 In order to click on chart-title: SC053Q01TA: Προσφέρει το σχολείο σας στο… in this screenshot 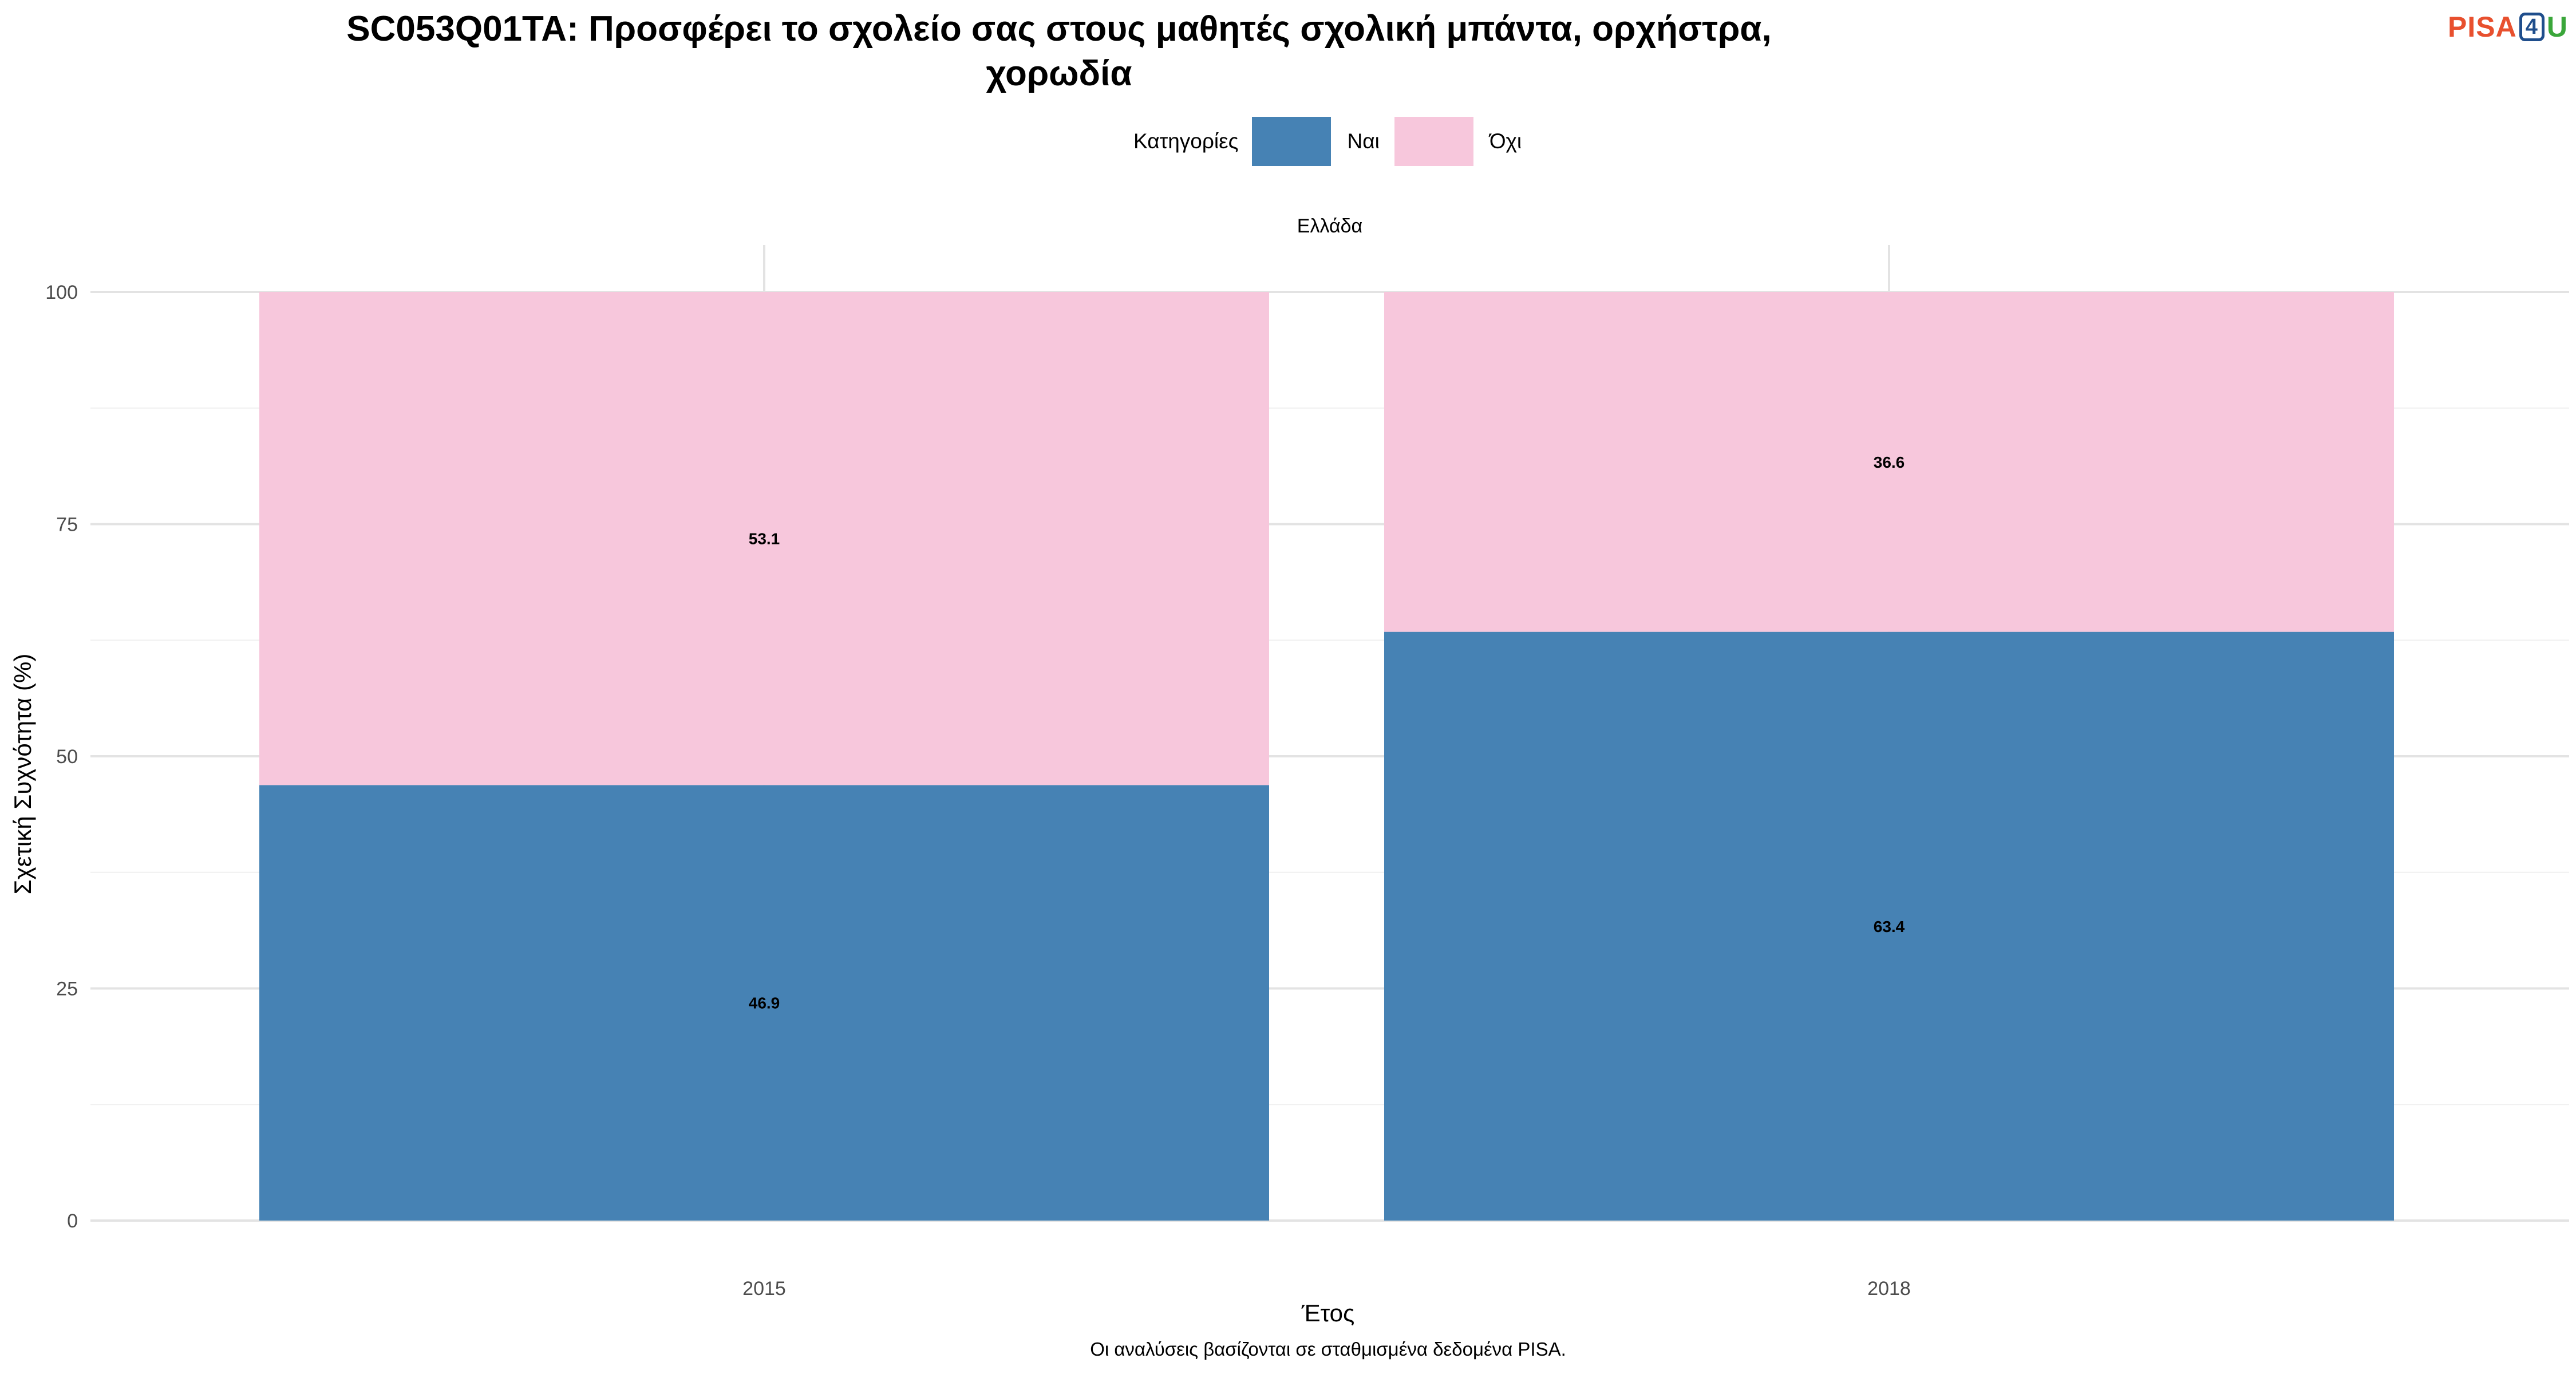, I will do `click(1059, 51)`.